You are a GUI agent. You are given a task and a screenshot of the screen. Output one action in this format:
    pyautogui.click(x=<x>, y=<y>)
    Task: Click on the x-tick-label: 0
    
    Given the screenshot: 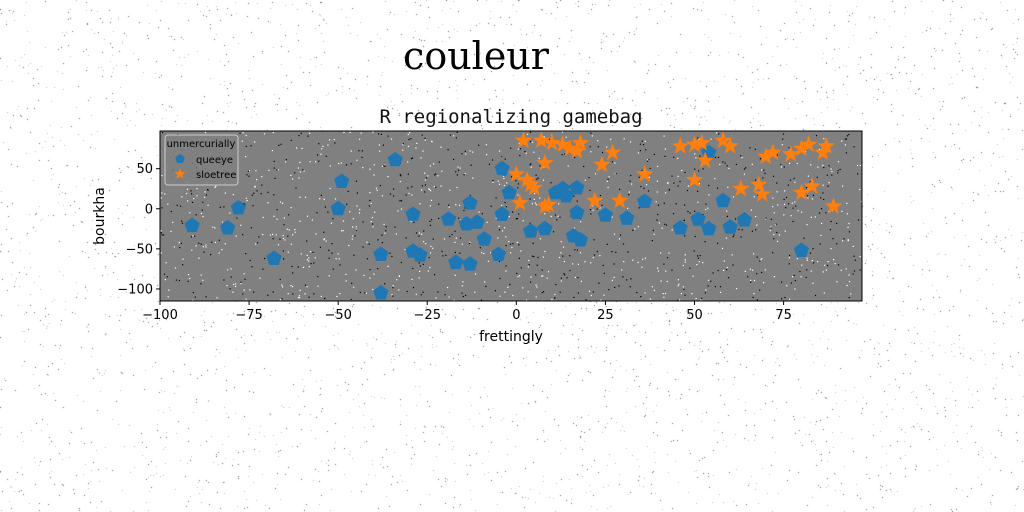 What is the action you would take?
    pyautogui.click(x=516, y=315)
    